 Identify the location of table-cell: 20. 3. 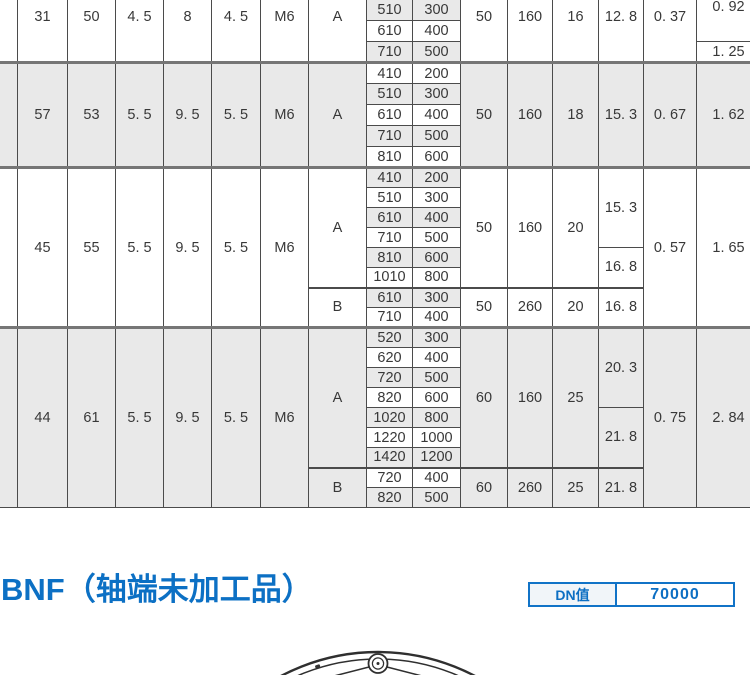
(621, 367).